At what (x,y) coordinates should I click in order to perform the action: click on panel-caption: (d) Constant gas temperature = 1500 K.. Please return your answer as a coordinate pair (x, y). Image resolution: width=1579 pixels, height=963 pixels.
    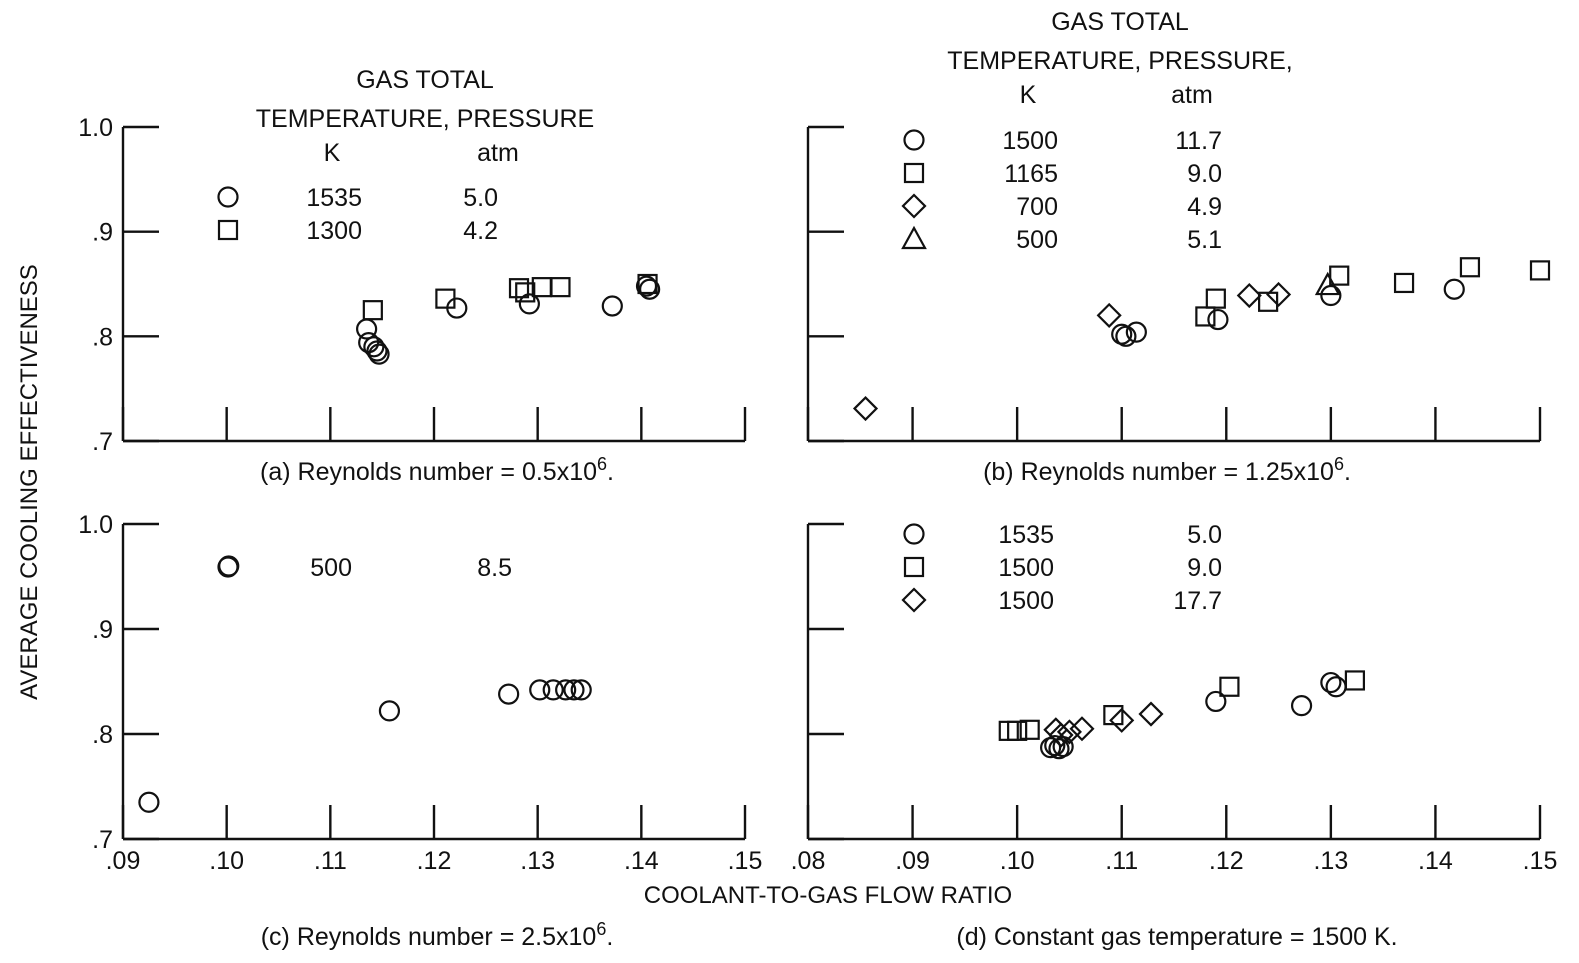
    Looking at the image, I should click on (1176, 937).